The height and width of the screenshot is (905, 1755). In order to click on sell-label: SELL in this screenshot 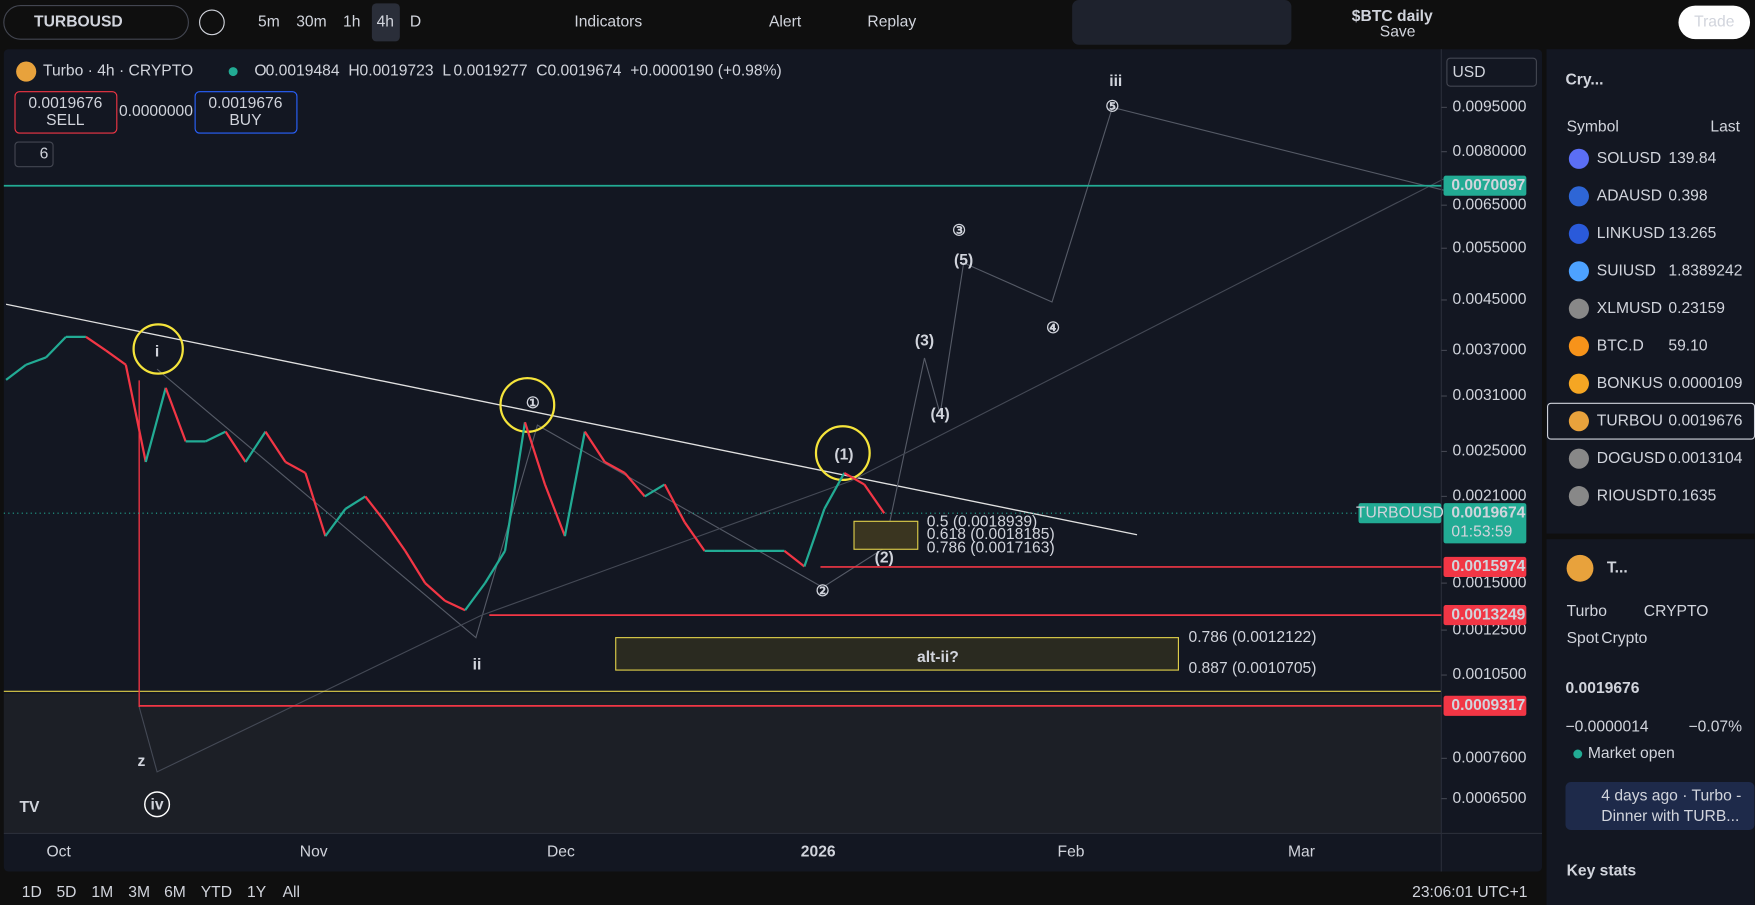, I will do `click(65, 120)`.